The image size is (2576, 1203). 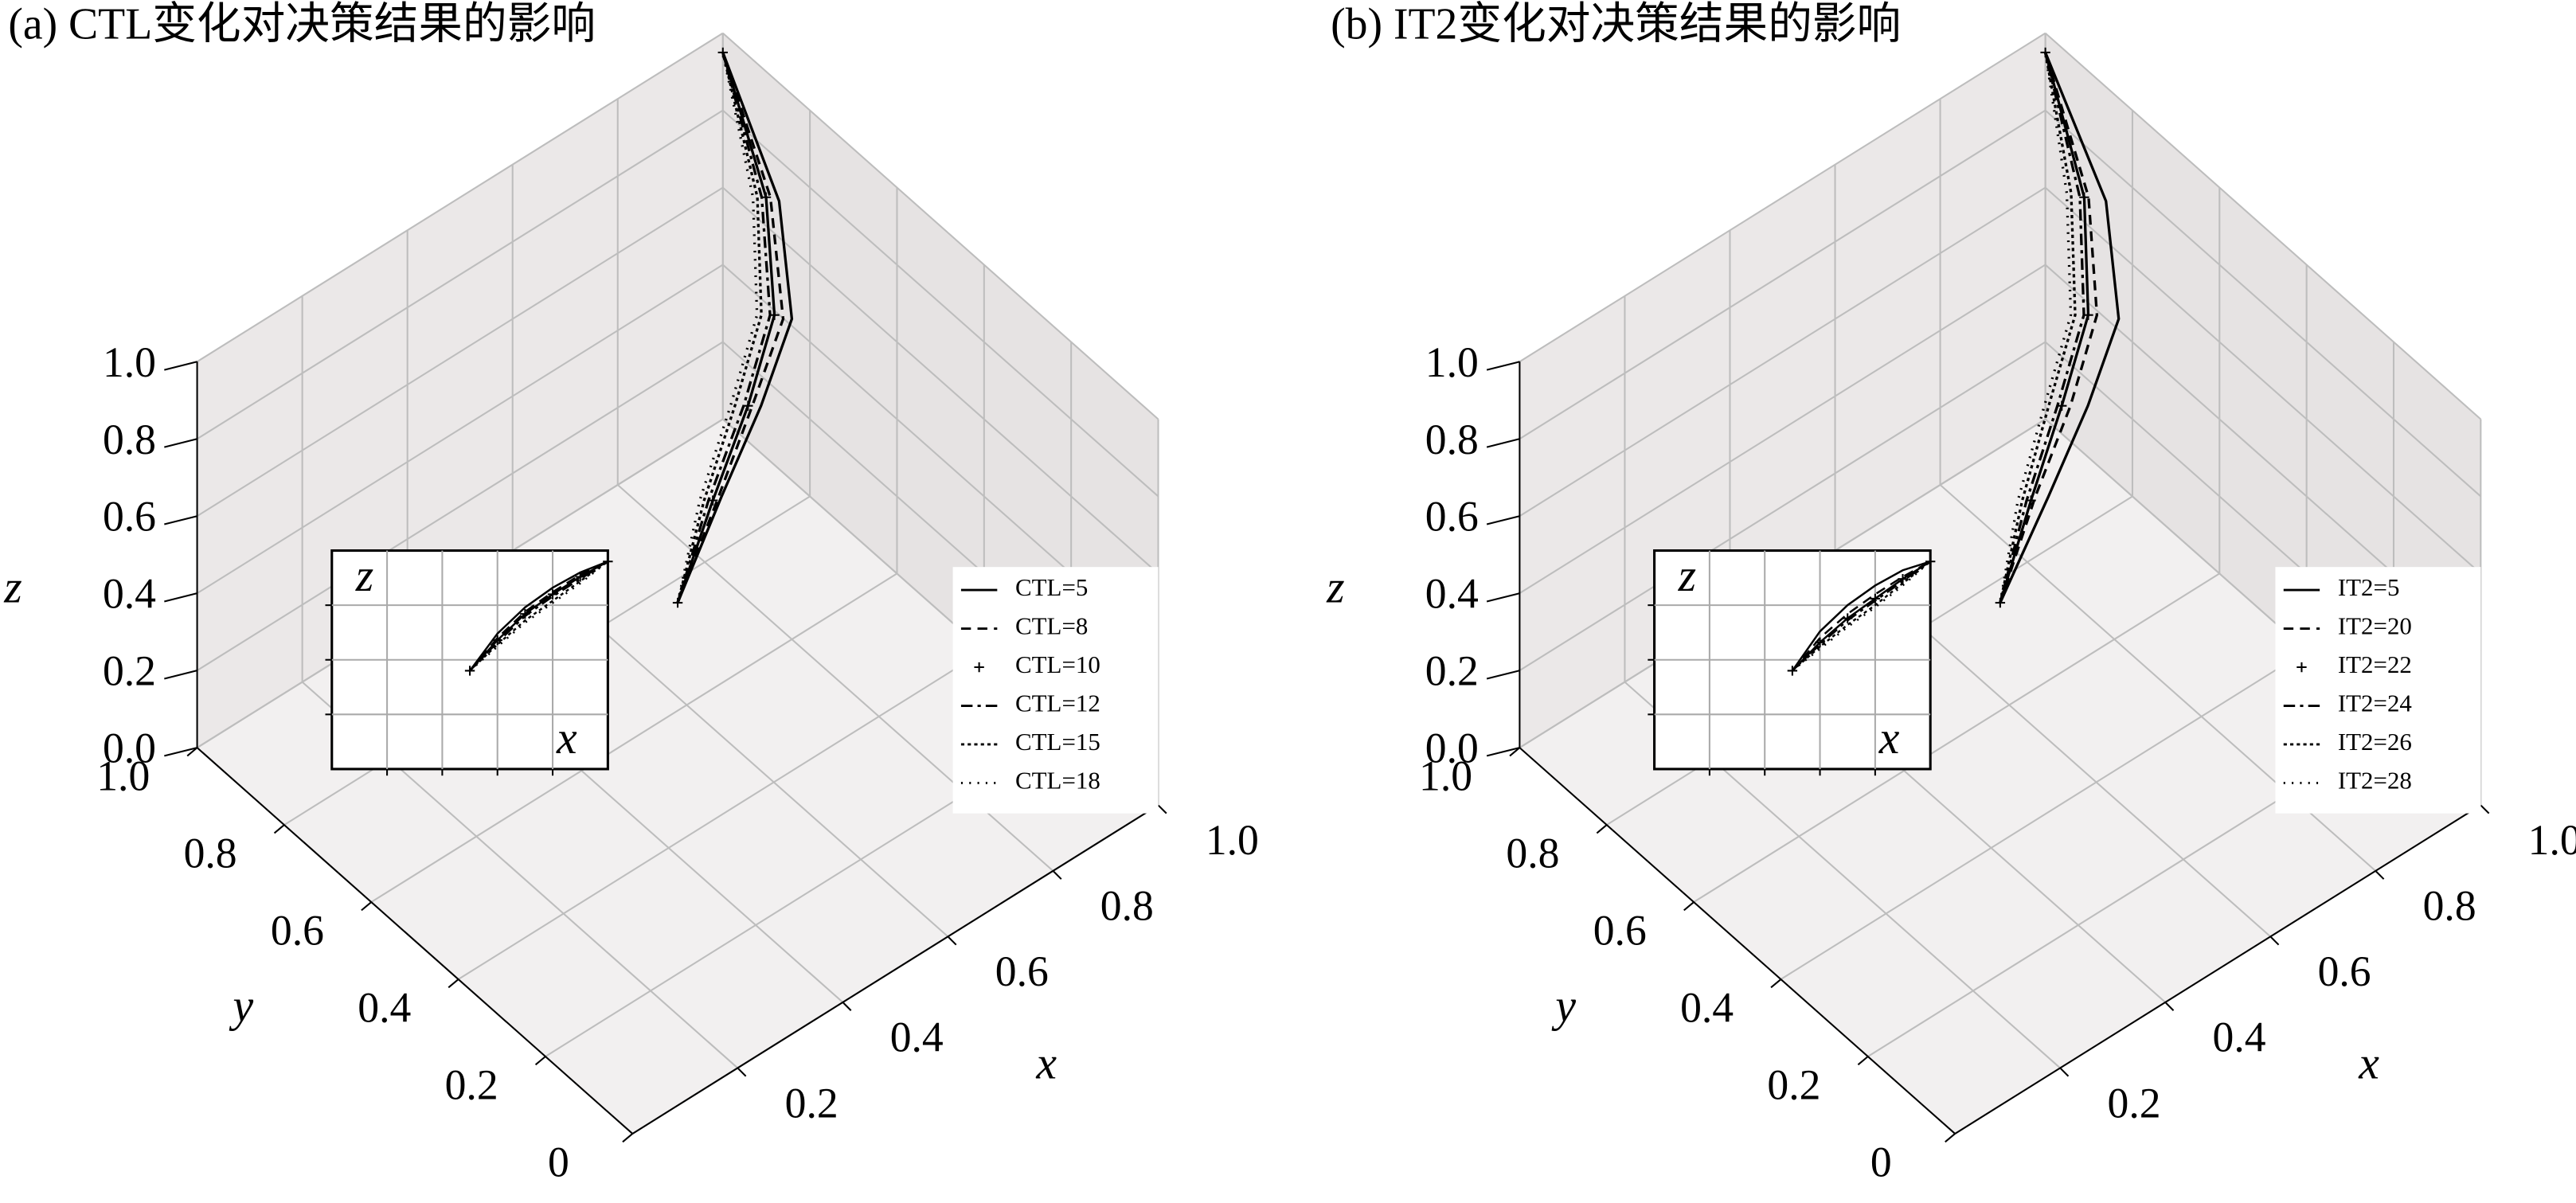 I want to click on x-tick-label: 0.6, so click(x=1022, y=971).